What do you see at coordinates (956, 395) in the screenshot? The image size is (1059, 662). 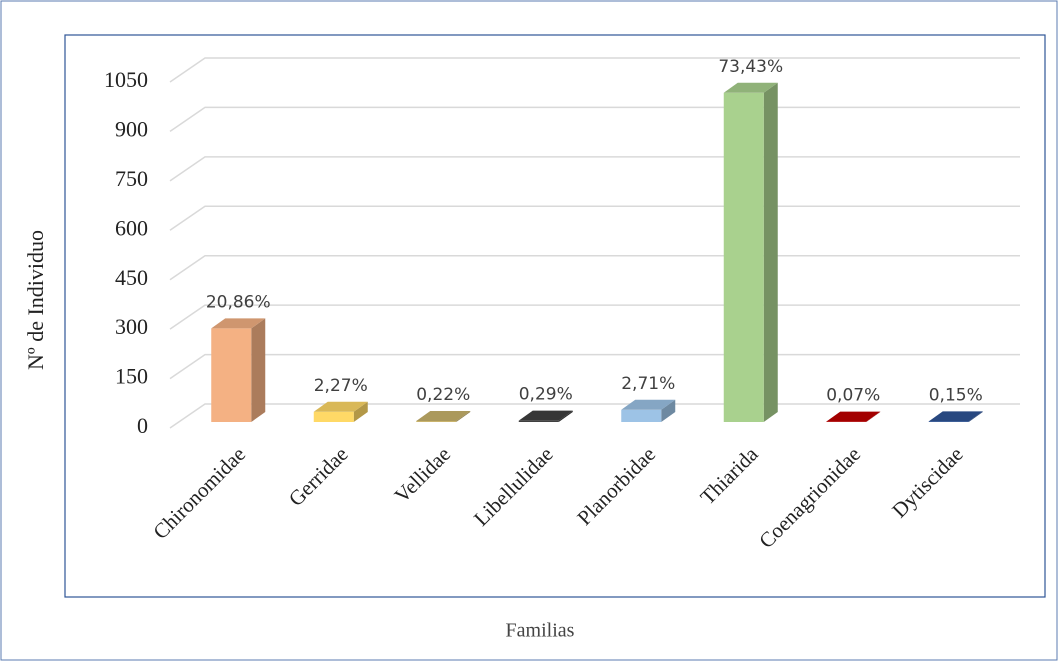 I see `data-label: 0,15%` at bounding box center [956, 395].